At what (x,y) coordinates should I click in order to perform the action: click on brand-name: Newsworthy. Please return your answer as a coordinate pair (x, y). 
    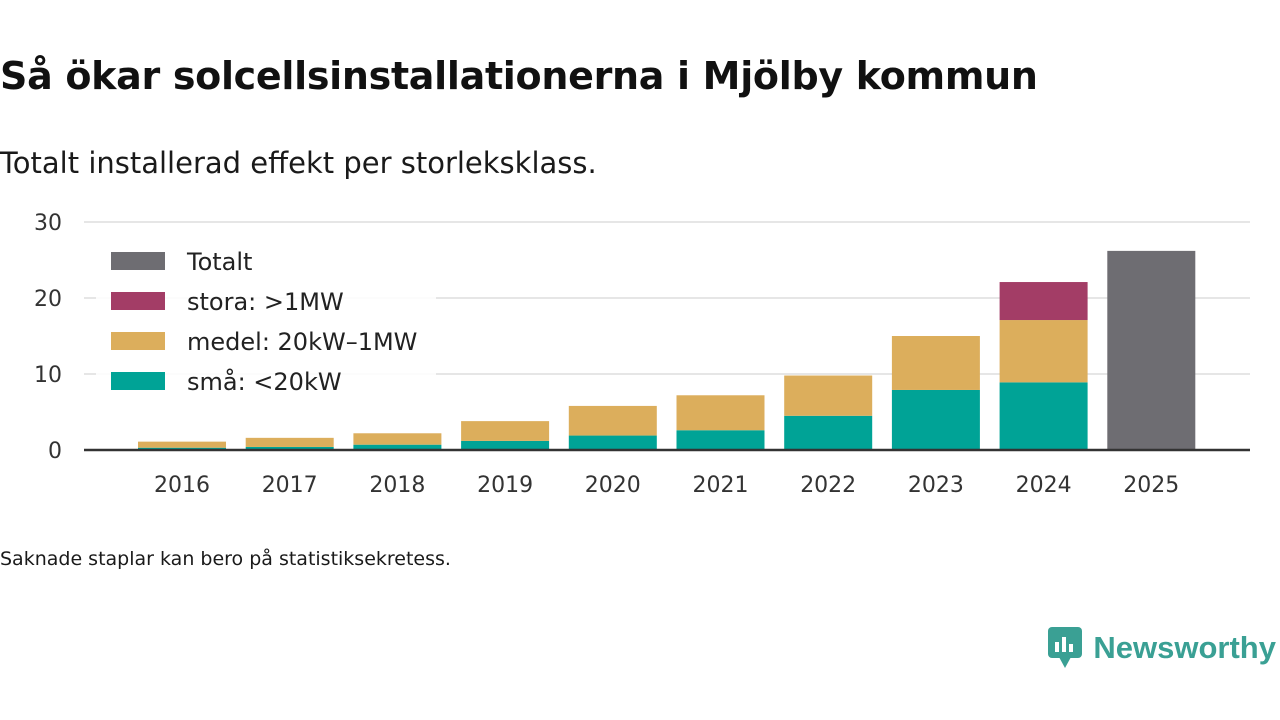
    Looking at the image, I should click on (1184, 647).